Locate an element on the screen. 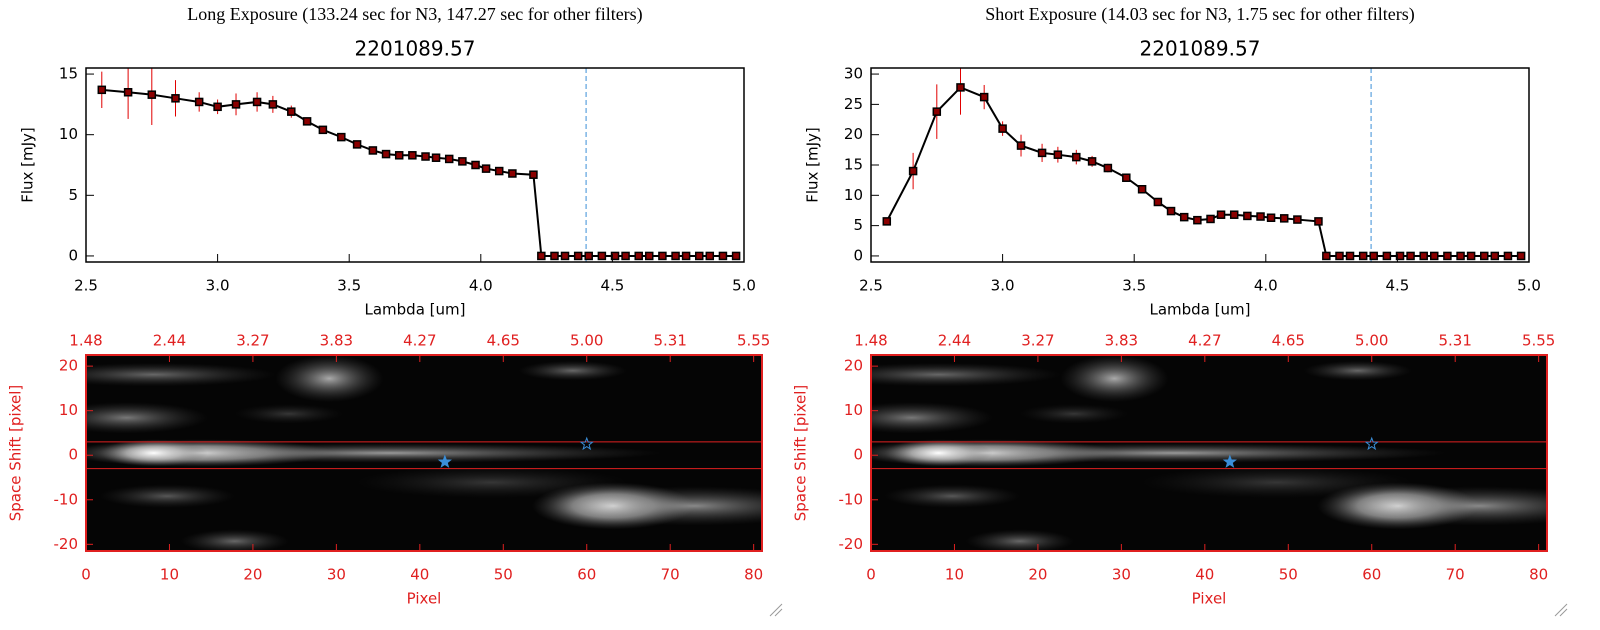 This screenshot has width=1600, height=630. y-tick-label: 0 is located at coordinates (73, 455).